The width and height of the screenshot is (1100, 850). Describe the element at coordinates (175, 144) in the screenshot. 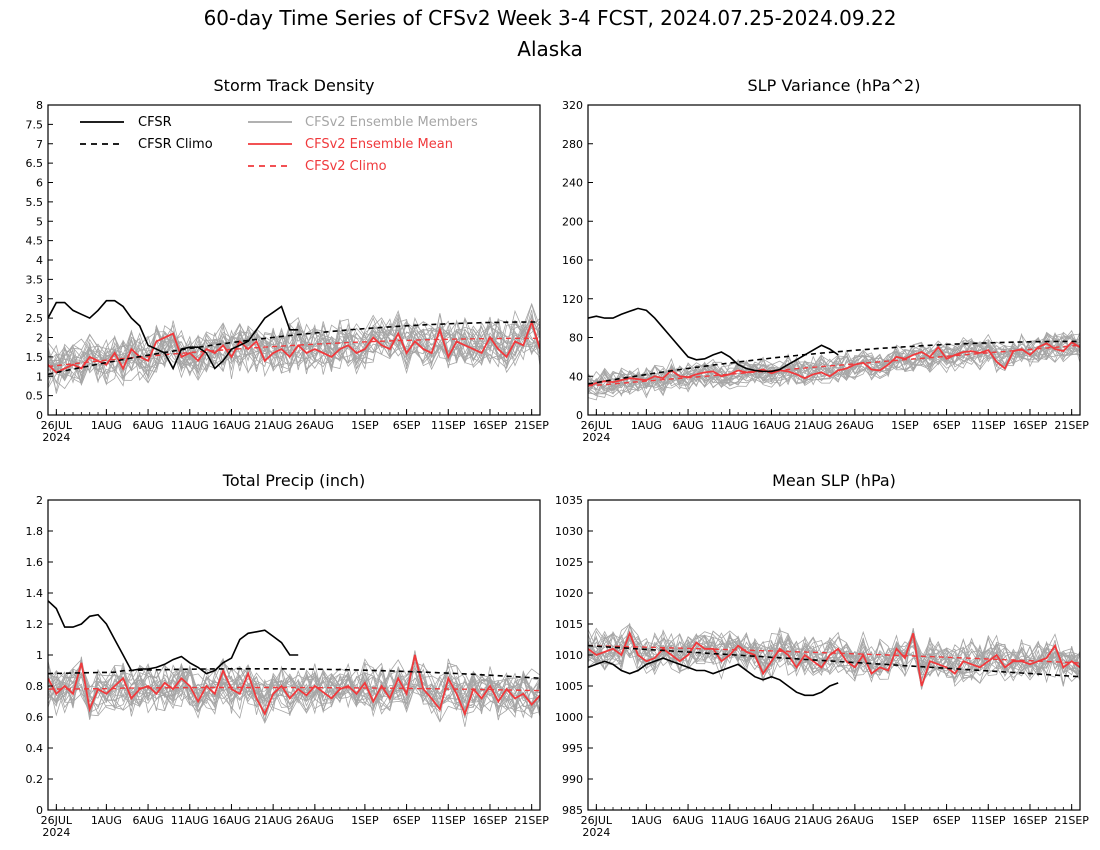

I see `legend-label-cfsr_climo: CFSR Climo` at that location.